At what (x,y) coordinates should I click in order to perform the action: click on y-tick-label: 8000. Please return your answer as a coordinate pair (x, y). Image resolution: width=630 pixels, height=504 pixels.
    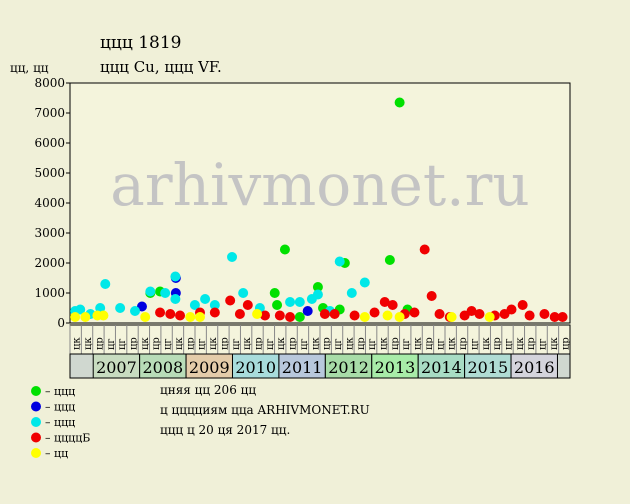
    Looking at the image, I should click on (49, 83).